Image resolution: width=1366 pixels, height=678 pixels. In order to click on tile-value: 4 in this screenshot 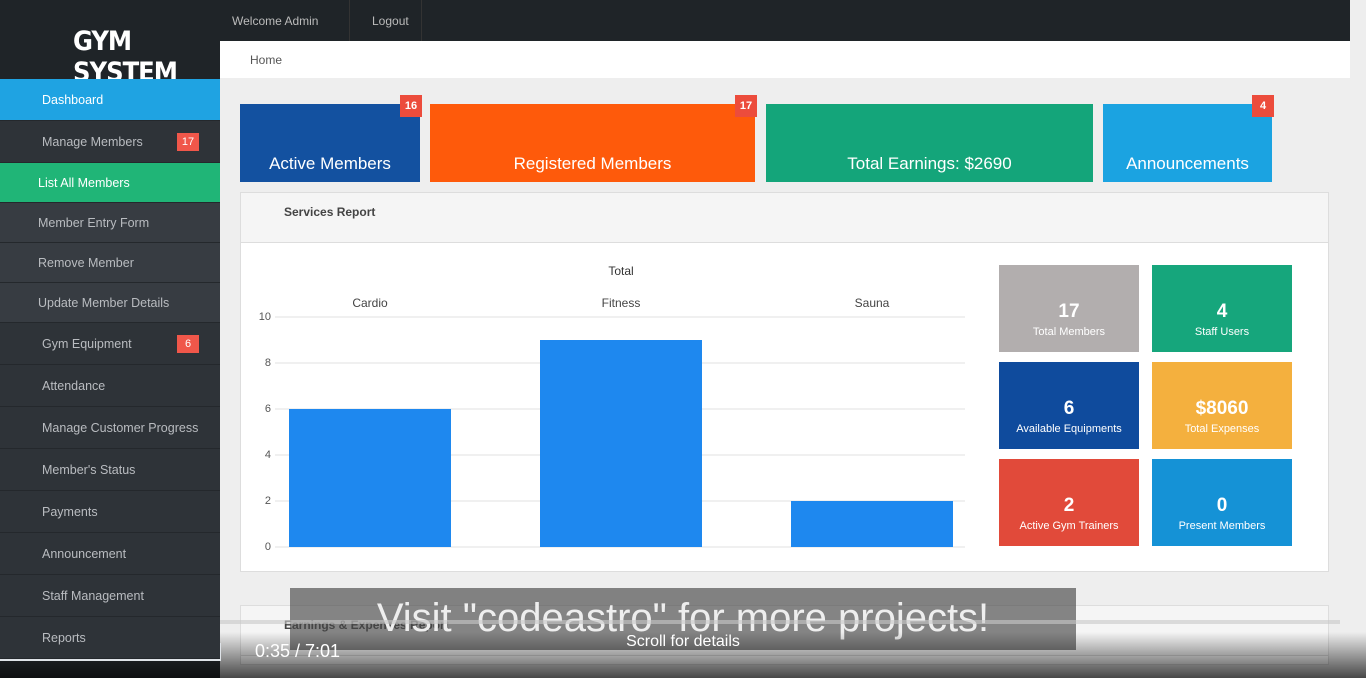, I will do `click(1222, 311)`.